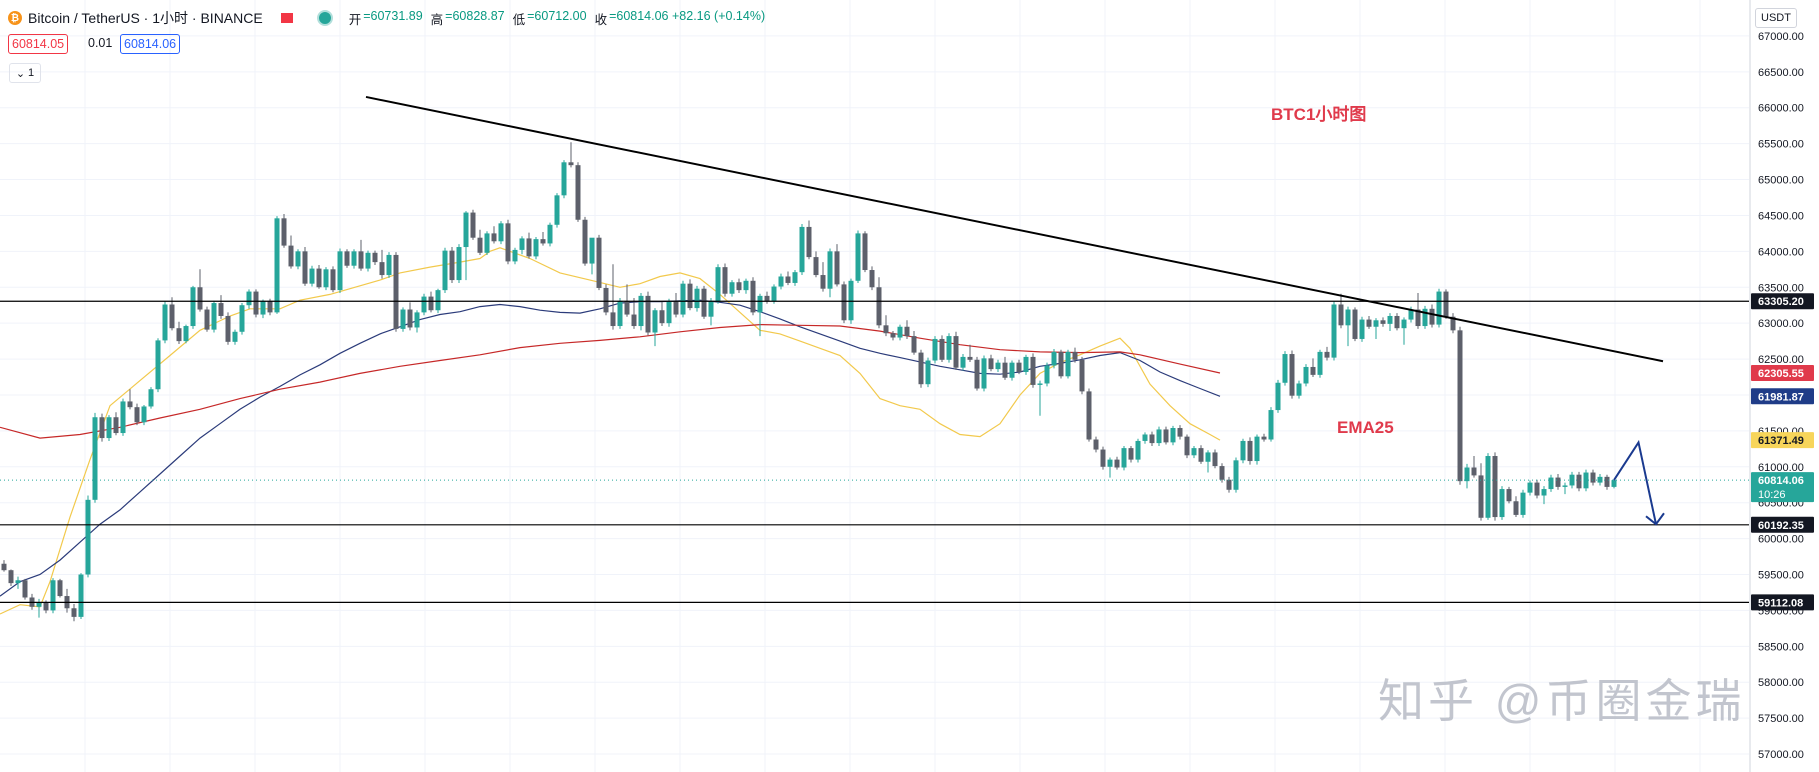 The image size is (1819, 772). What do you see at coordinates (286, 18) in the screenshot?
I see `flag-icon` at bounding box center [286, 18].